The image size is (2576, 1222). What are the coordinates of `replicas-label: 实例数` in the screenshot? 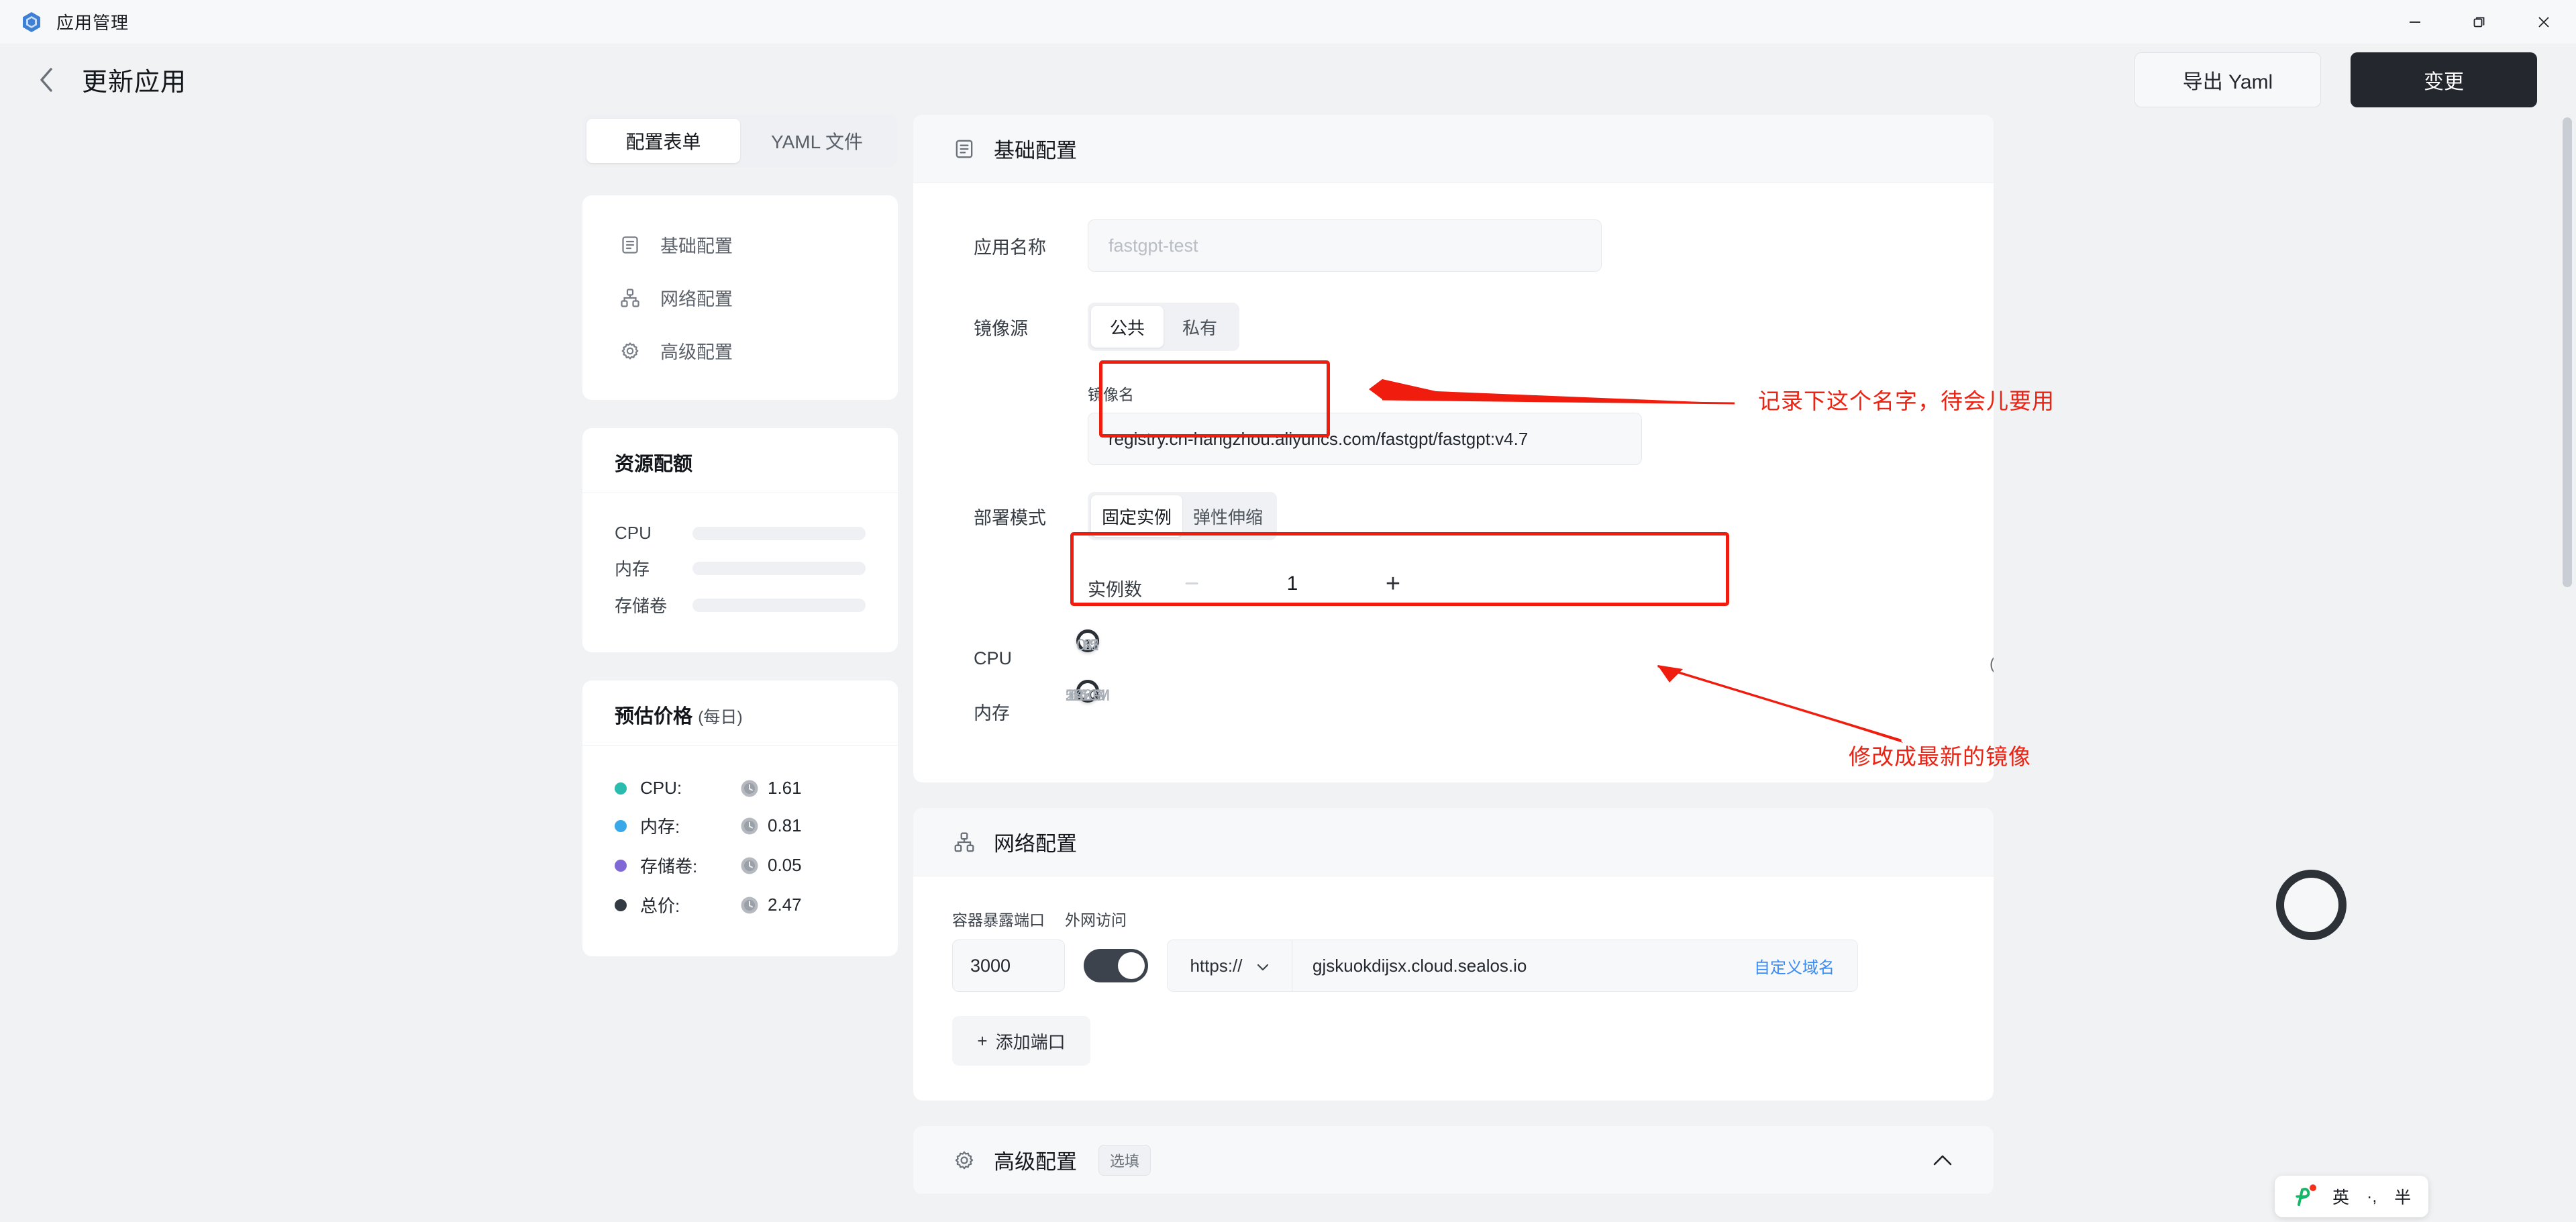 It's located at (1115, 590).